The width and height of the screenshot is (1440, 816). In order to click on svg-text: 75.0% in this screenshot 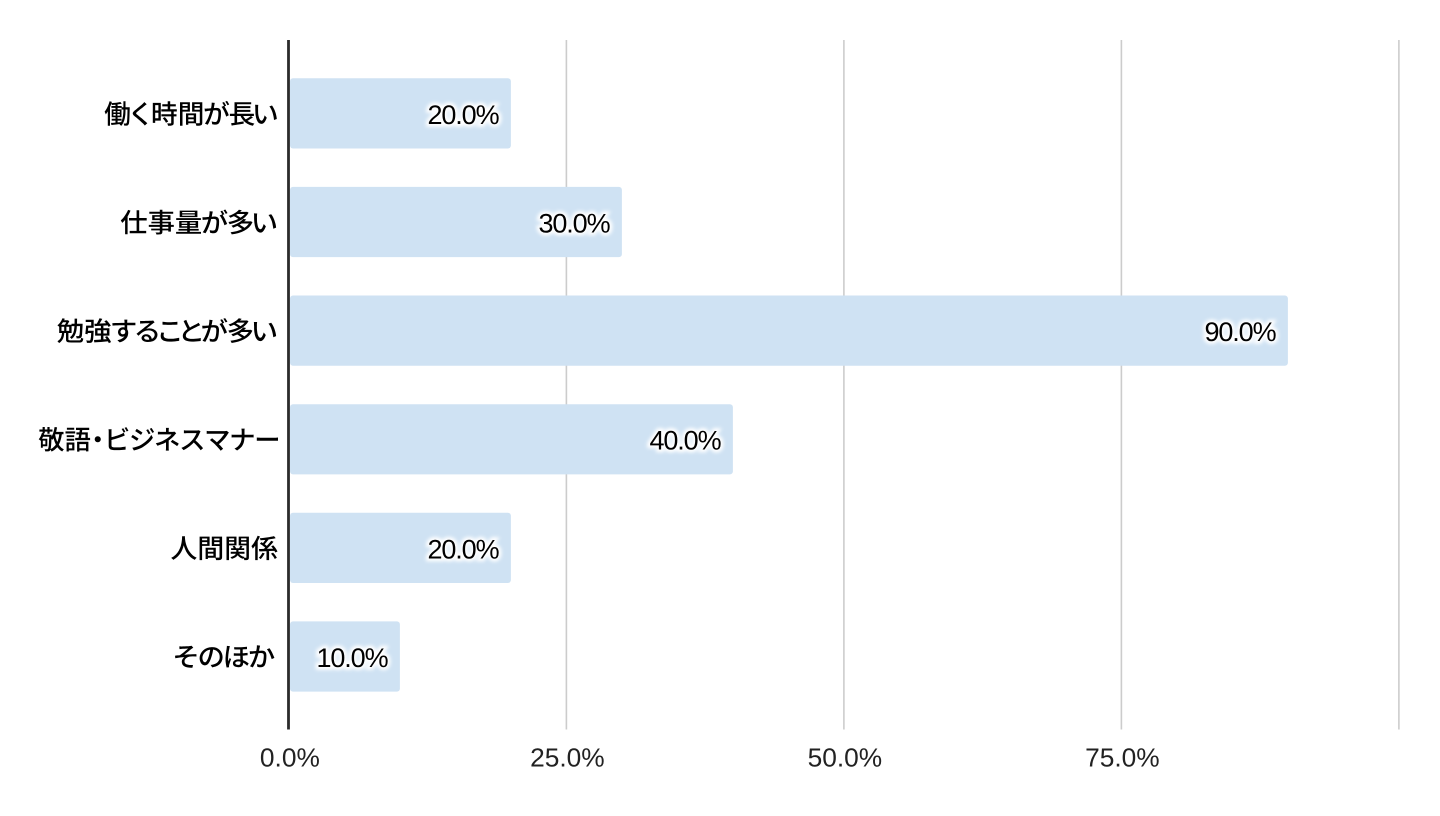, I will do `click(1122, 757)`.